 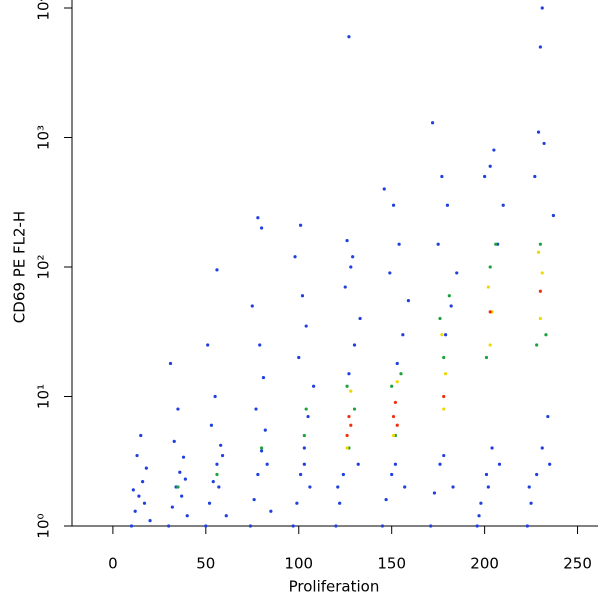 What do you see at coordinates (334, 587) in the screenshot?
I see `x-axis-title: Proliferation` at bounding box center [334, 587].